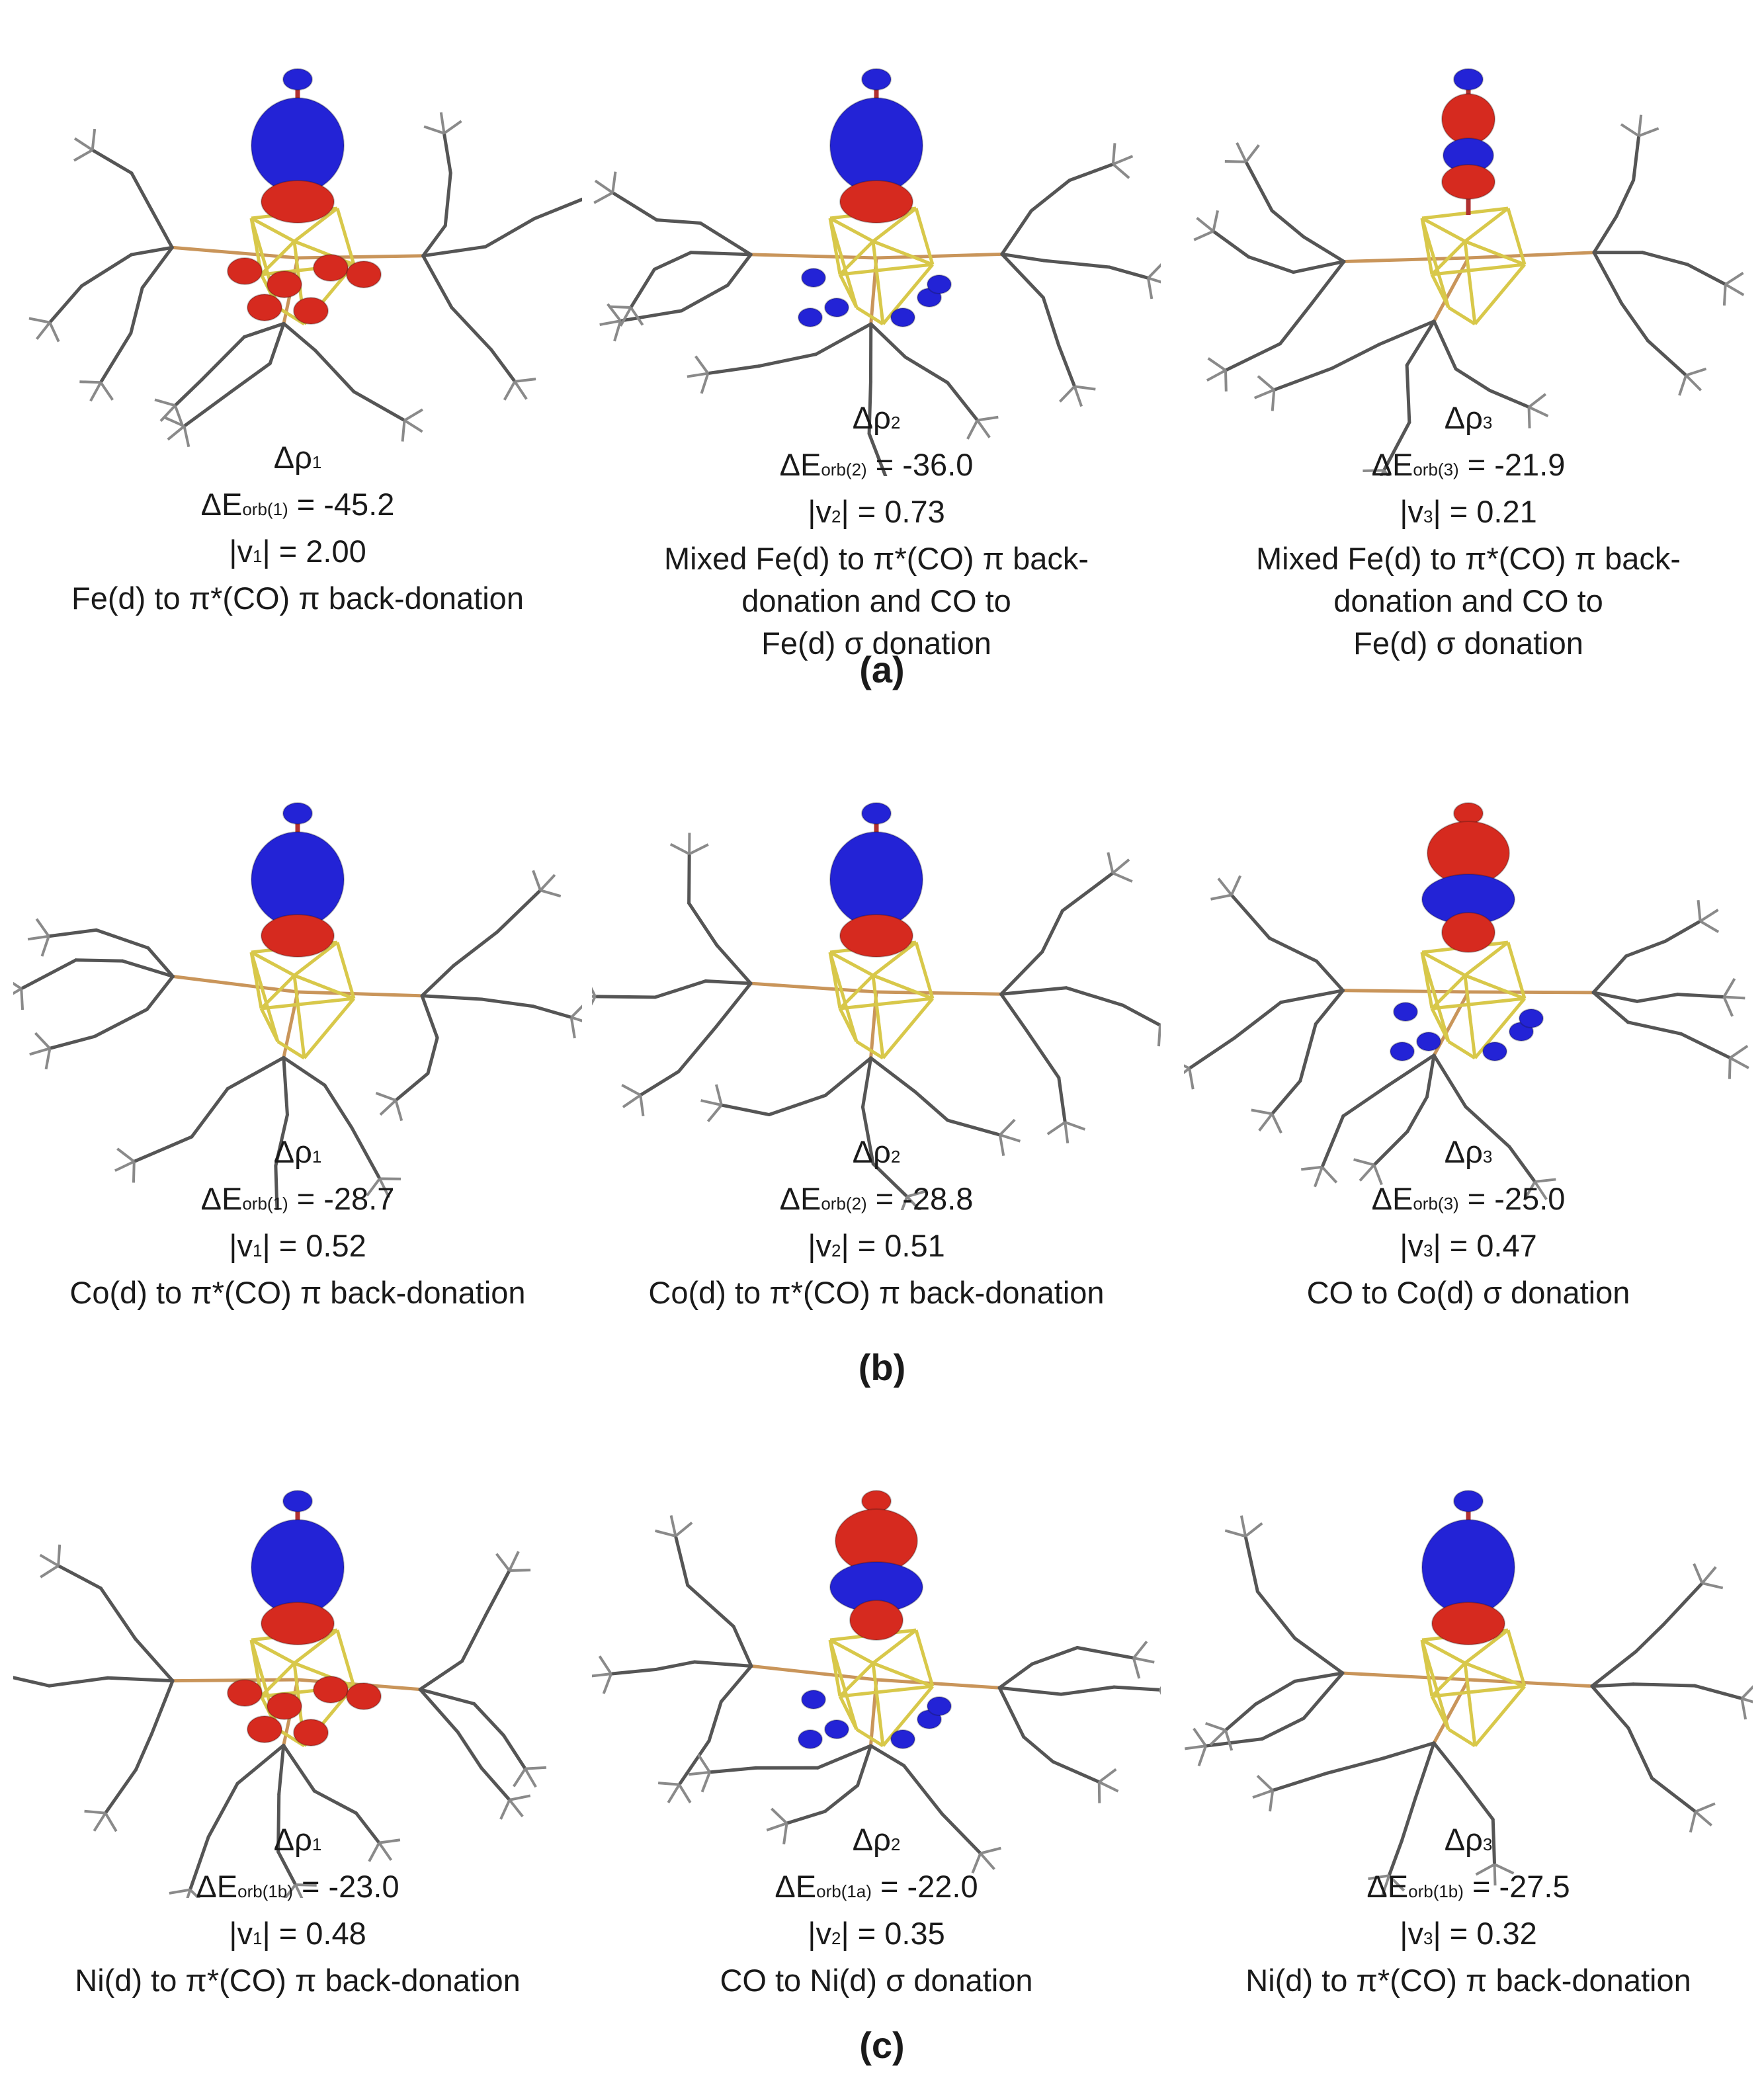 Image resolution: width=1764 pixels, height=2095 pixels. Describe the element at coordinates (882, 1367) in the screenshot. I see `subfigure-label: (b)` at that location.